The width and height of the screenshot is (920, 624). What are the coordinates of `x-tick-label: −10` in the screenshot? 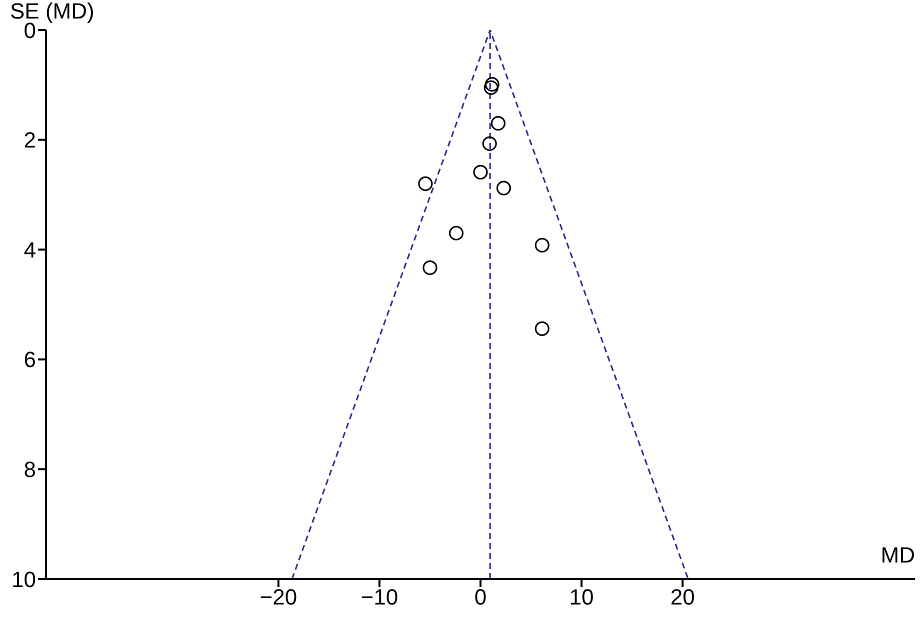 It's located at (379, 597).